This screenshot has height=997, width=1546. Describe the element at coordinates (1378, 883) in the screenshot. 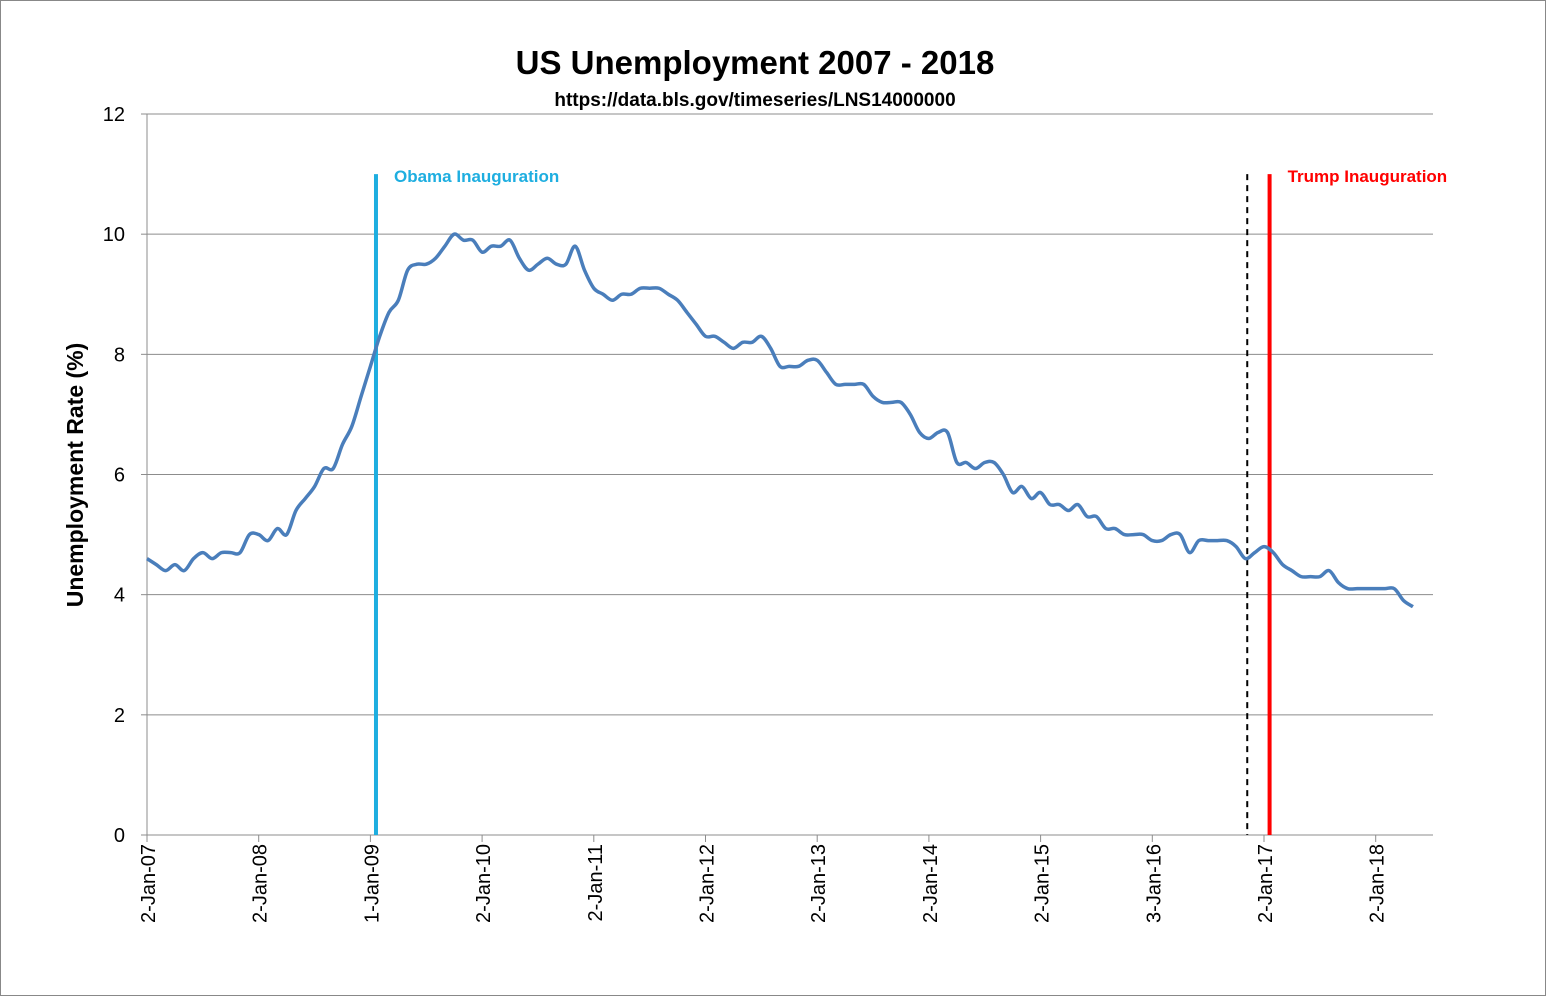

I see `x-tick-label: 2-Jan-18` at that location.